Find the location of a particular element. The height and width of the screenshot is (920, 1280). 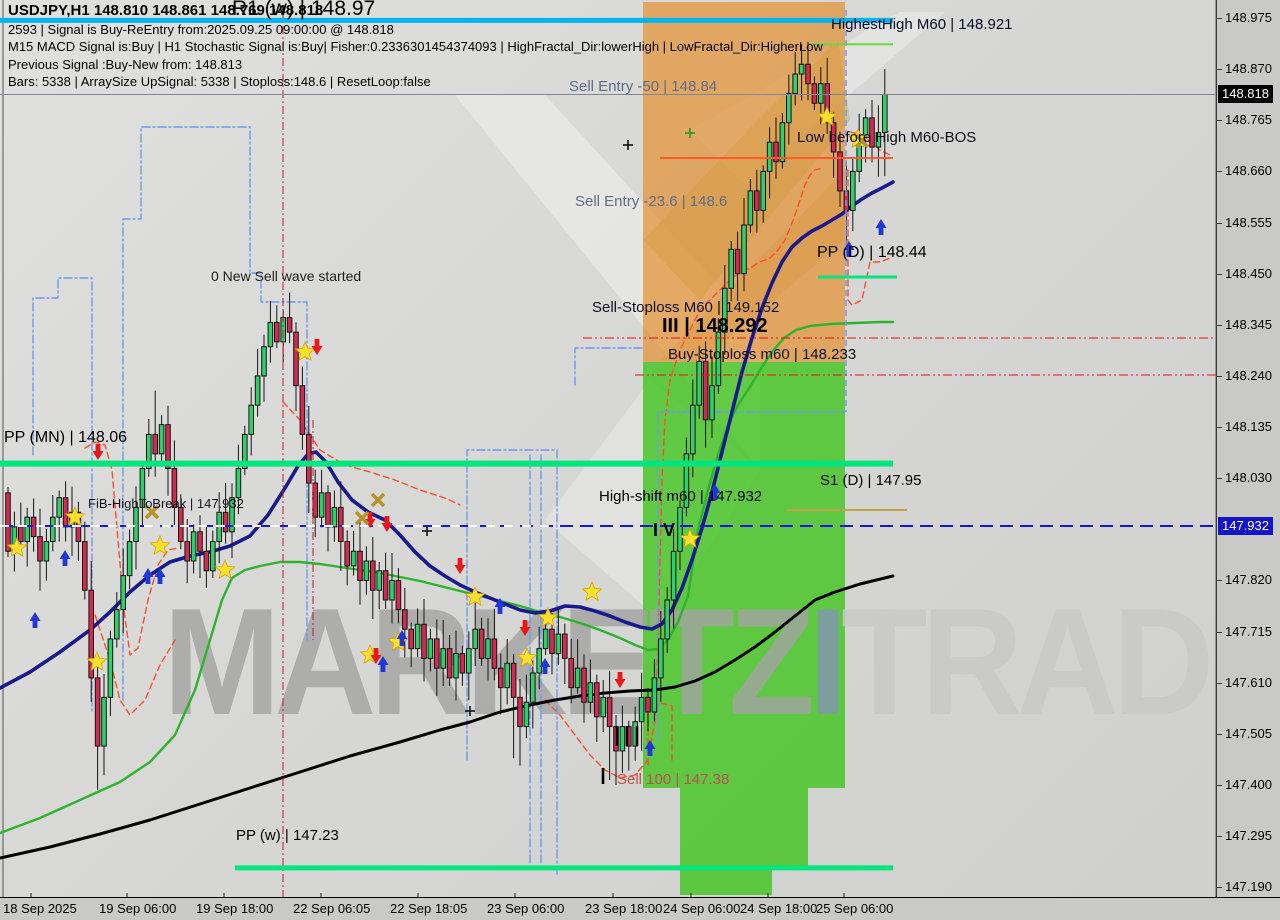

price-tick-label: 147.190 is located at coordinates (1244, 887).